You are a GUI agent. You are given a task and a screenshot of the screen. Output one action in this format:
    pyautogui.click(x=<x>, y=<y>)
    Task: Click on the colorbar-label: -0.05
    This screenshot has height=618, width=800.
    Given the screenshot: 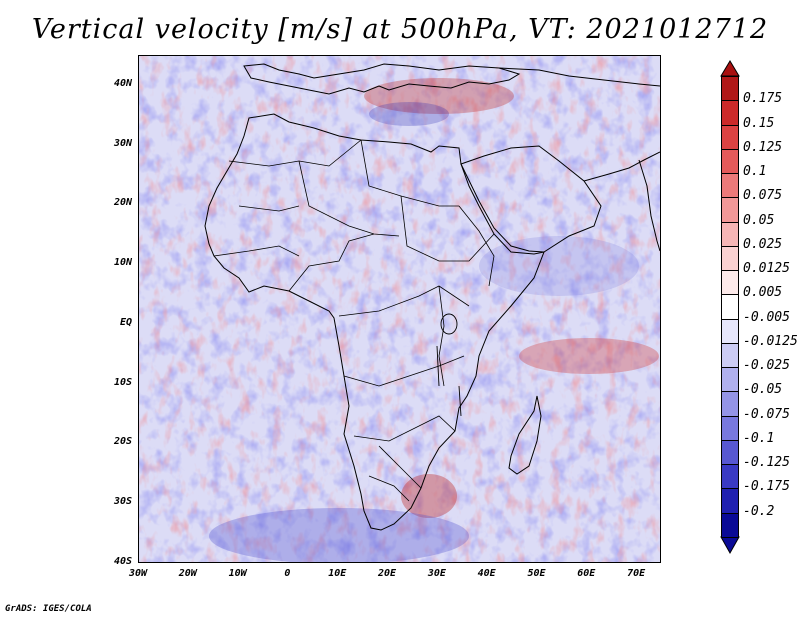 What is the action you would take?
    pyautogui.click(x=763, y=390)
    